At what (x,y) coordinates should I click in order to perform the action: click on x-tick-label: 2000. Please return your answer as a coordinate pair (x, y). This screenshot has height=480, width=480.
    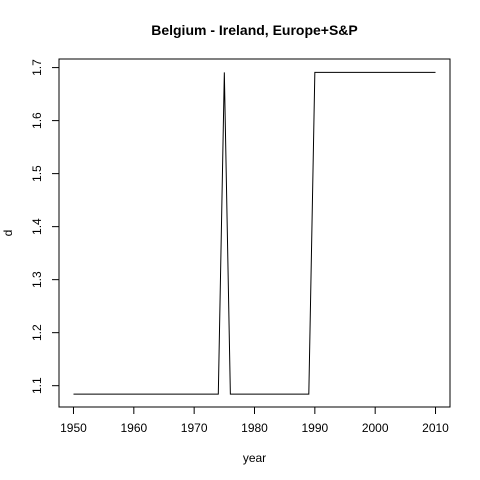
    Looking at the image, I should click on (375, 428).